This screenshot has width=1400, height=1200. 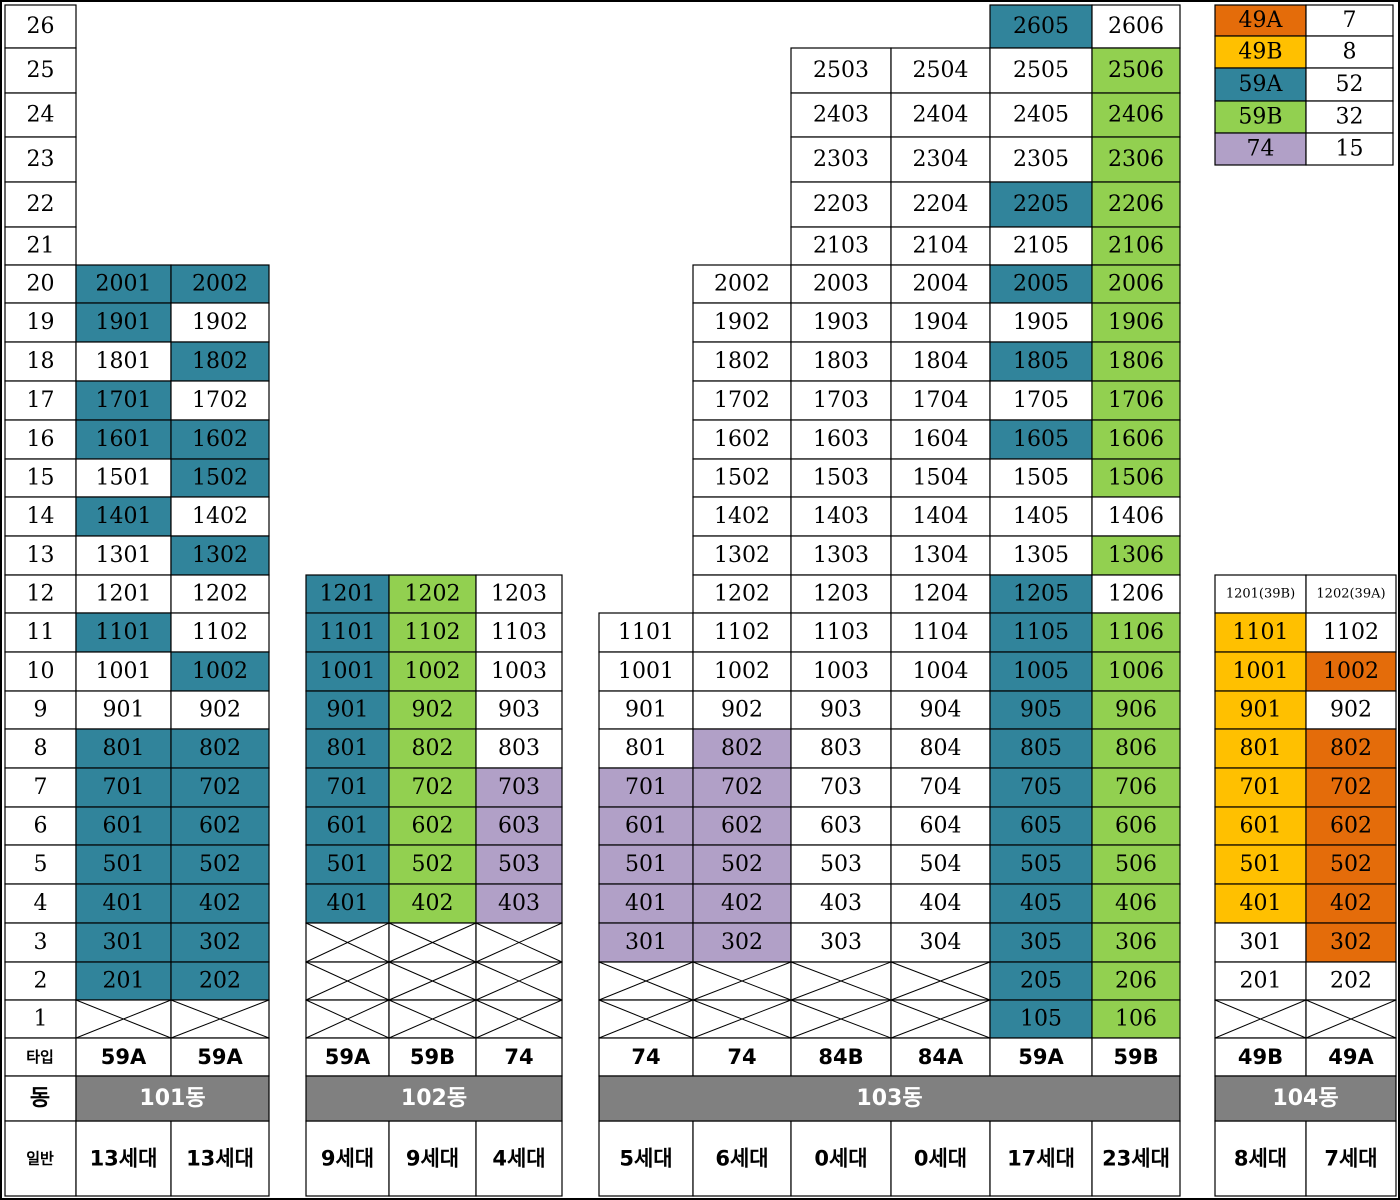 I want to click on unit-number: 1705, so click(x=1041, y=400).